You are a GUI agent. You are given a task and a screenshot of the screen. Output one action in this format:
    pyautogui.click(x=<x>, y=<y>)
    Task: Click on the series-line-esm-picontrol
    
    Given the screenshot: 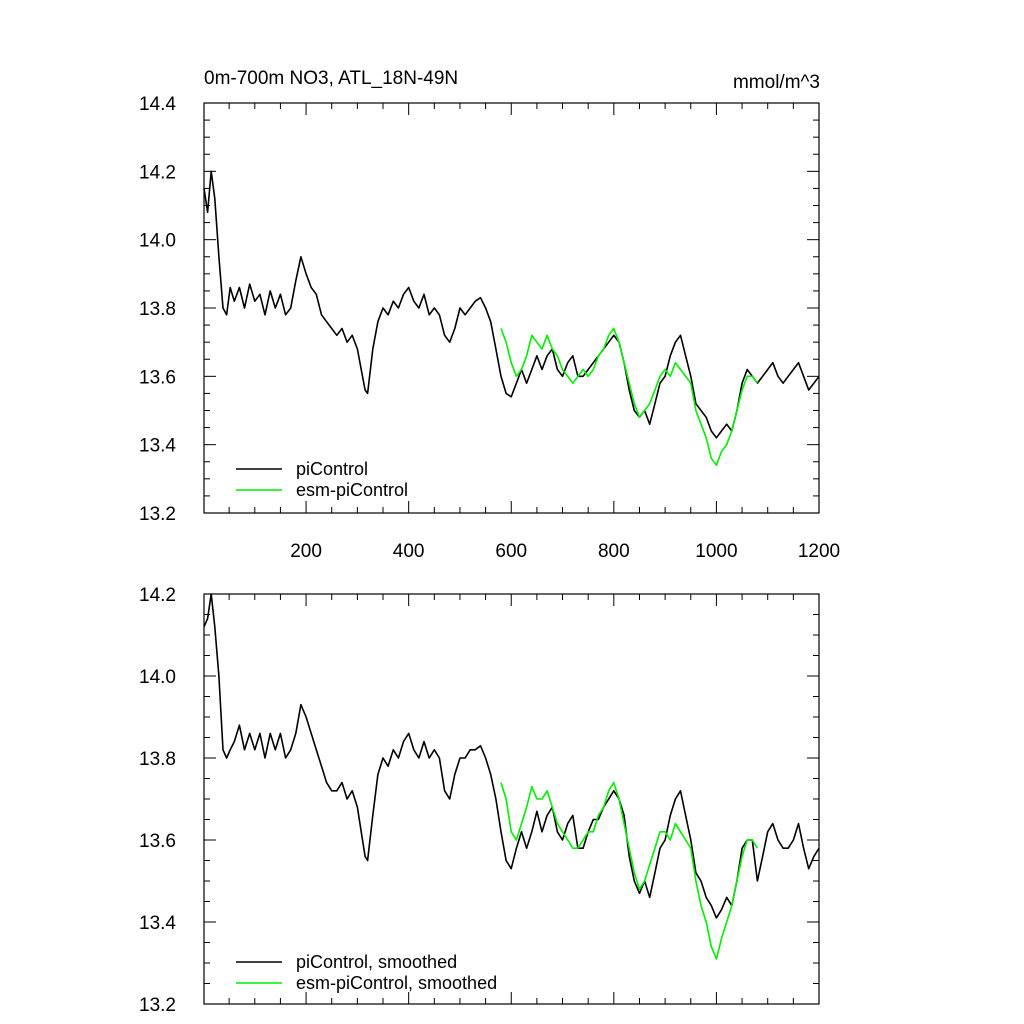 What is the action you would take?
    pyautogui.click(x=629, y=397)
    